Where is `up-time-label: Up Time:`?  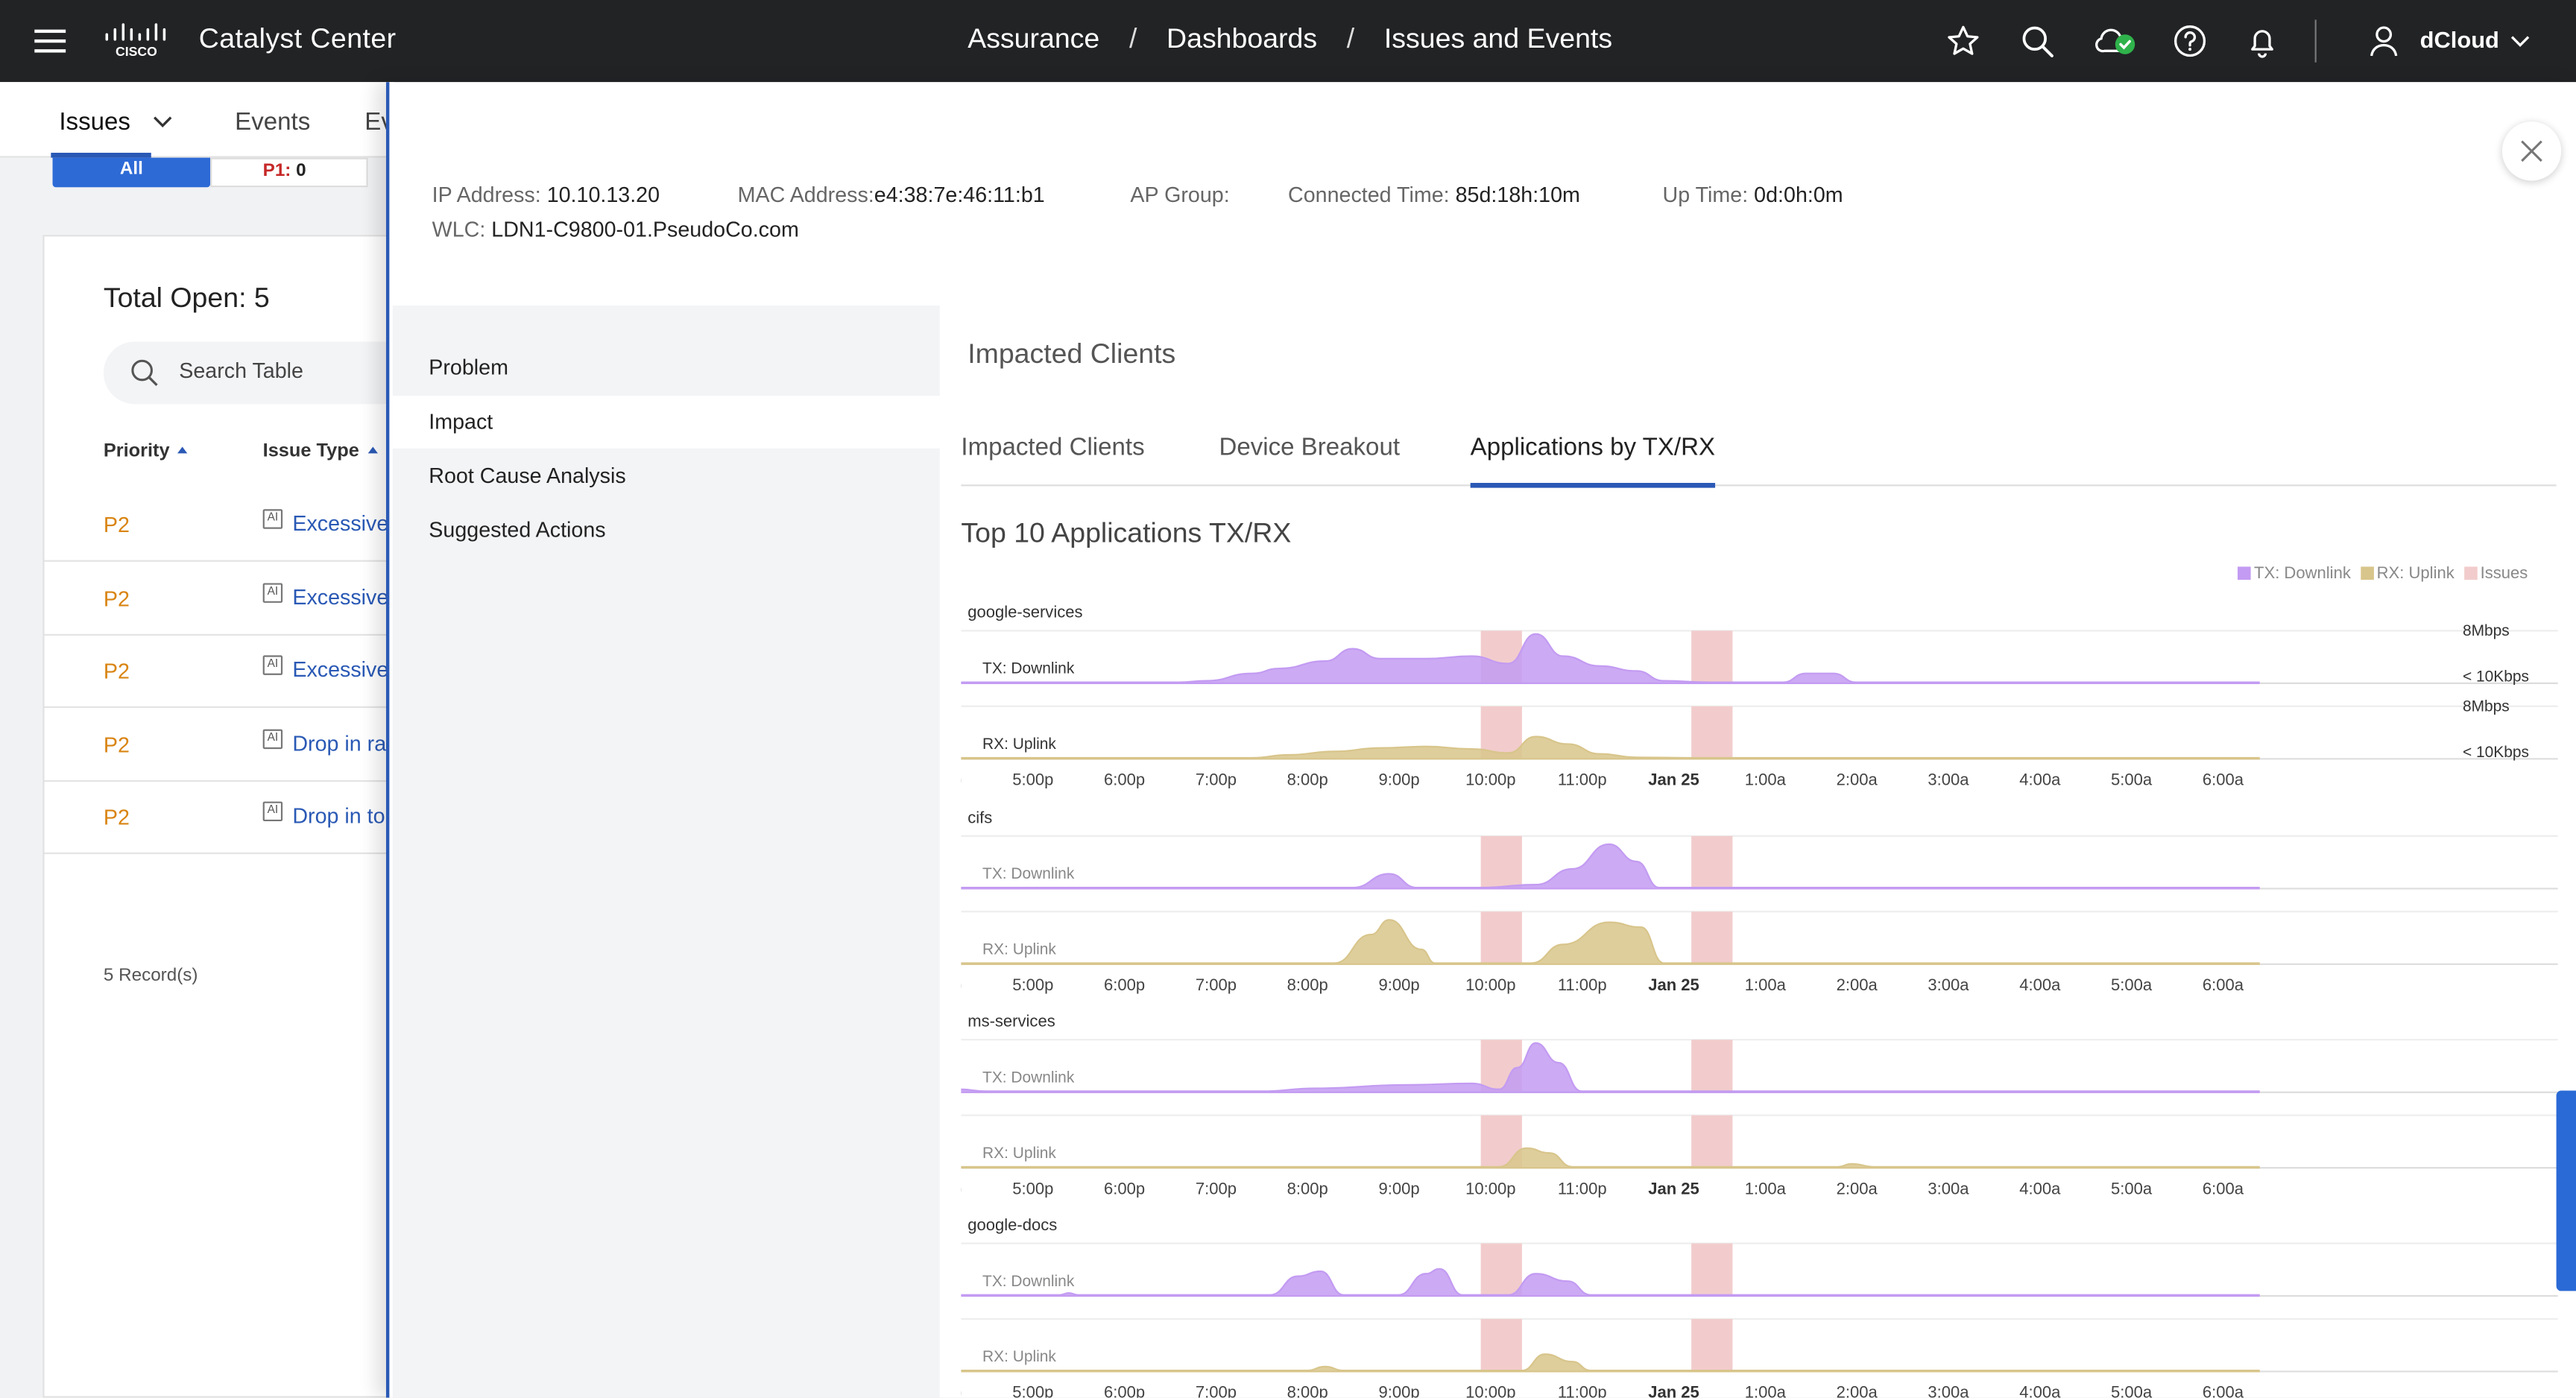 up-time-label: Up Time: is located at coordinates (1705, 195).